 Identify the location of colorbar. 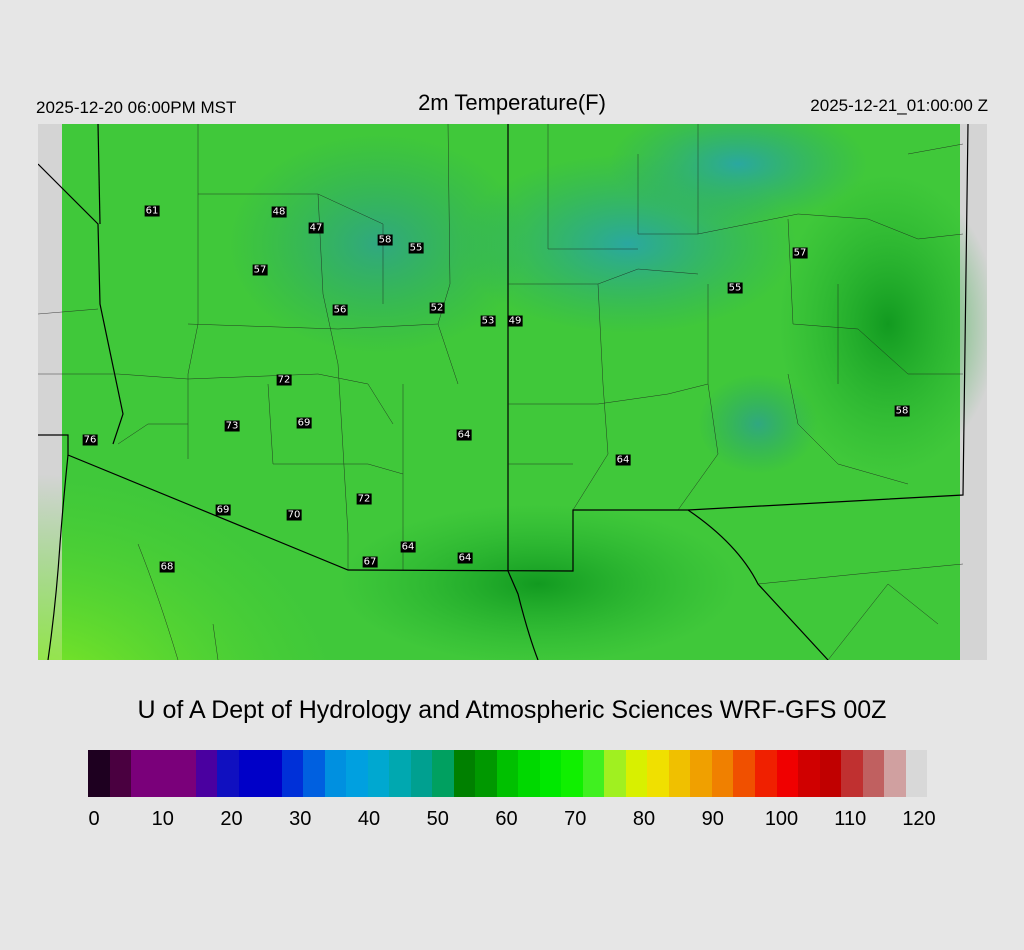
(508, 773).